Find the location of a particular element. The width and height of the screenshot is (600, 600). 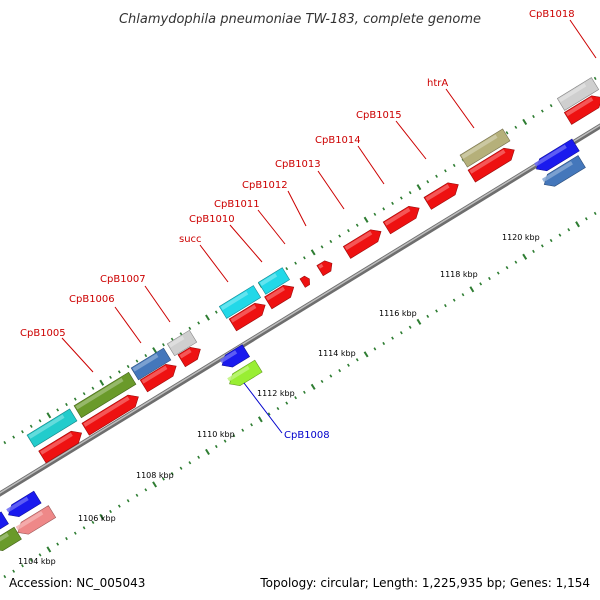

gene-block-khaki is located at coordinates (485, 148).